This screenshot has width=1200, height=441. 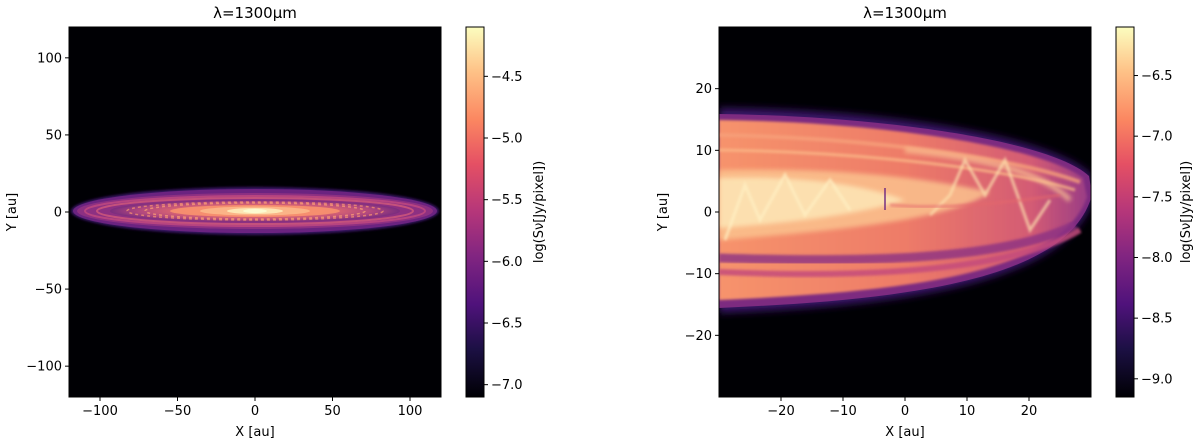 I want to click on x-tick-label: −50, so click(x=177, y=411).